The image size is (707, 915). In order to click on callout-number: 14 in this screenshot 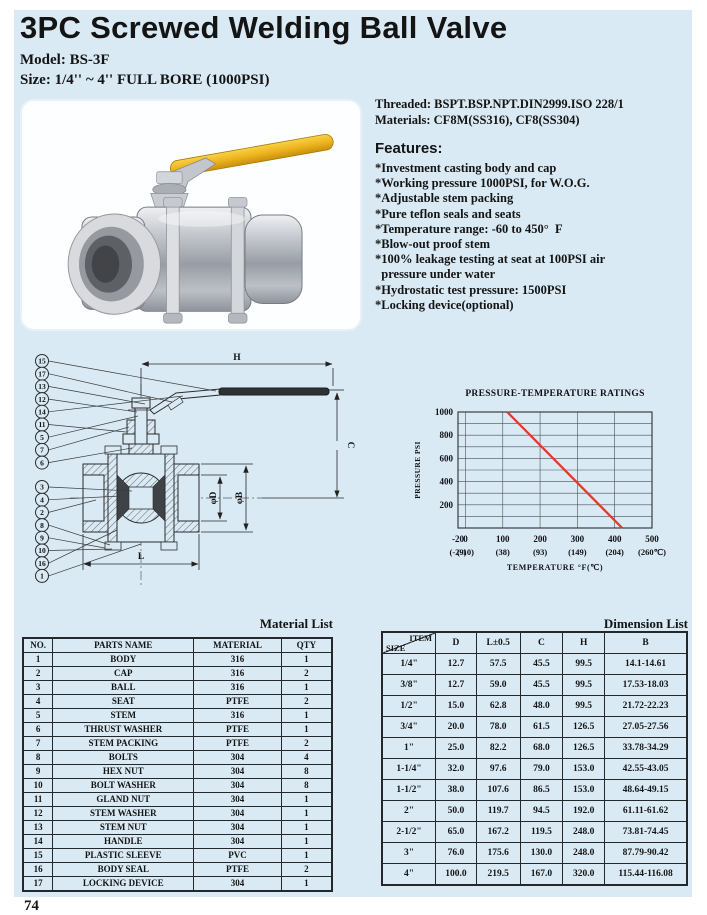, I will do `click(42, 412)`.